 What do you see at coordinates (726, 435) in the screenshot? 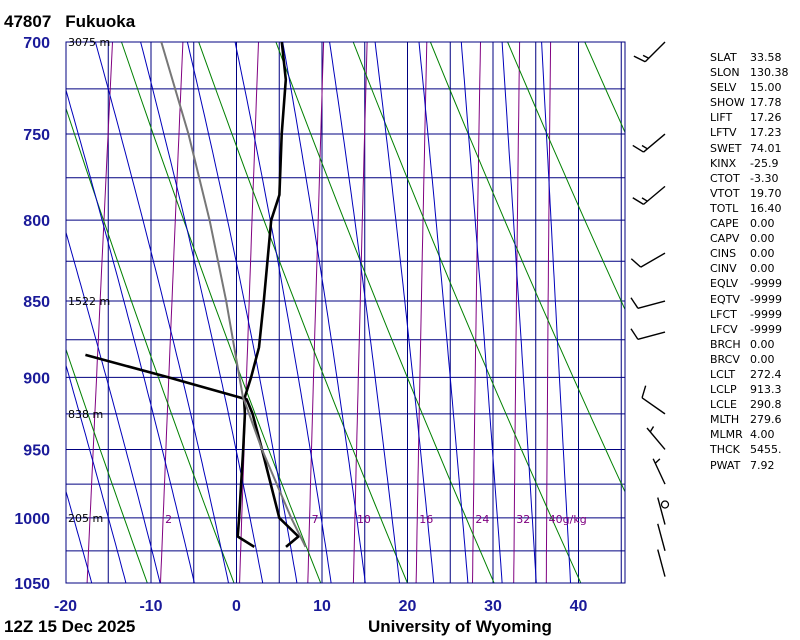
I see `index-key: MLMR` at bounding box center [726, 435].